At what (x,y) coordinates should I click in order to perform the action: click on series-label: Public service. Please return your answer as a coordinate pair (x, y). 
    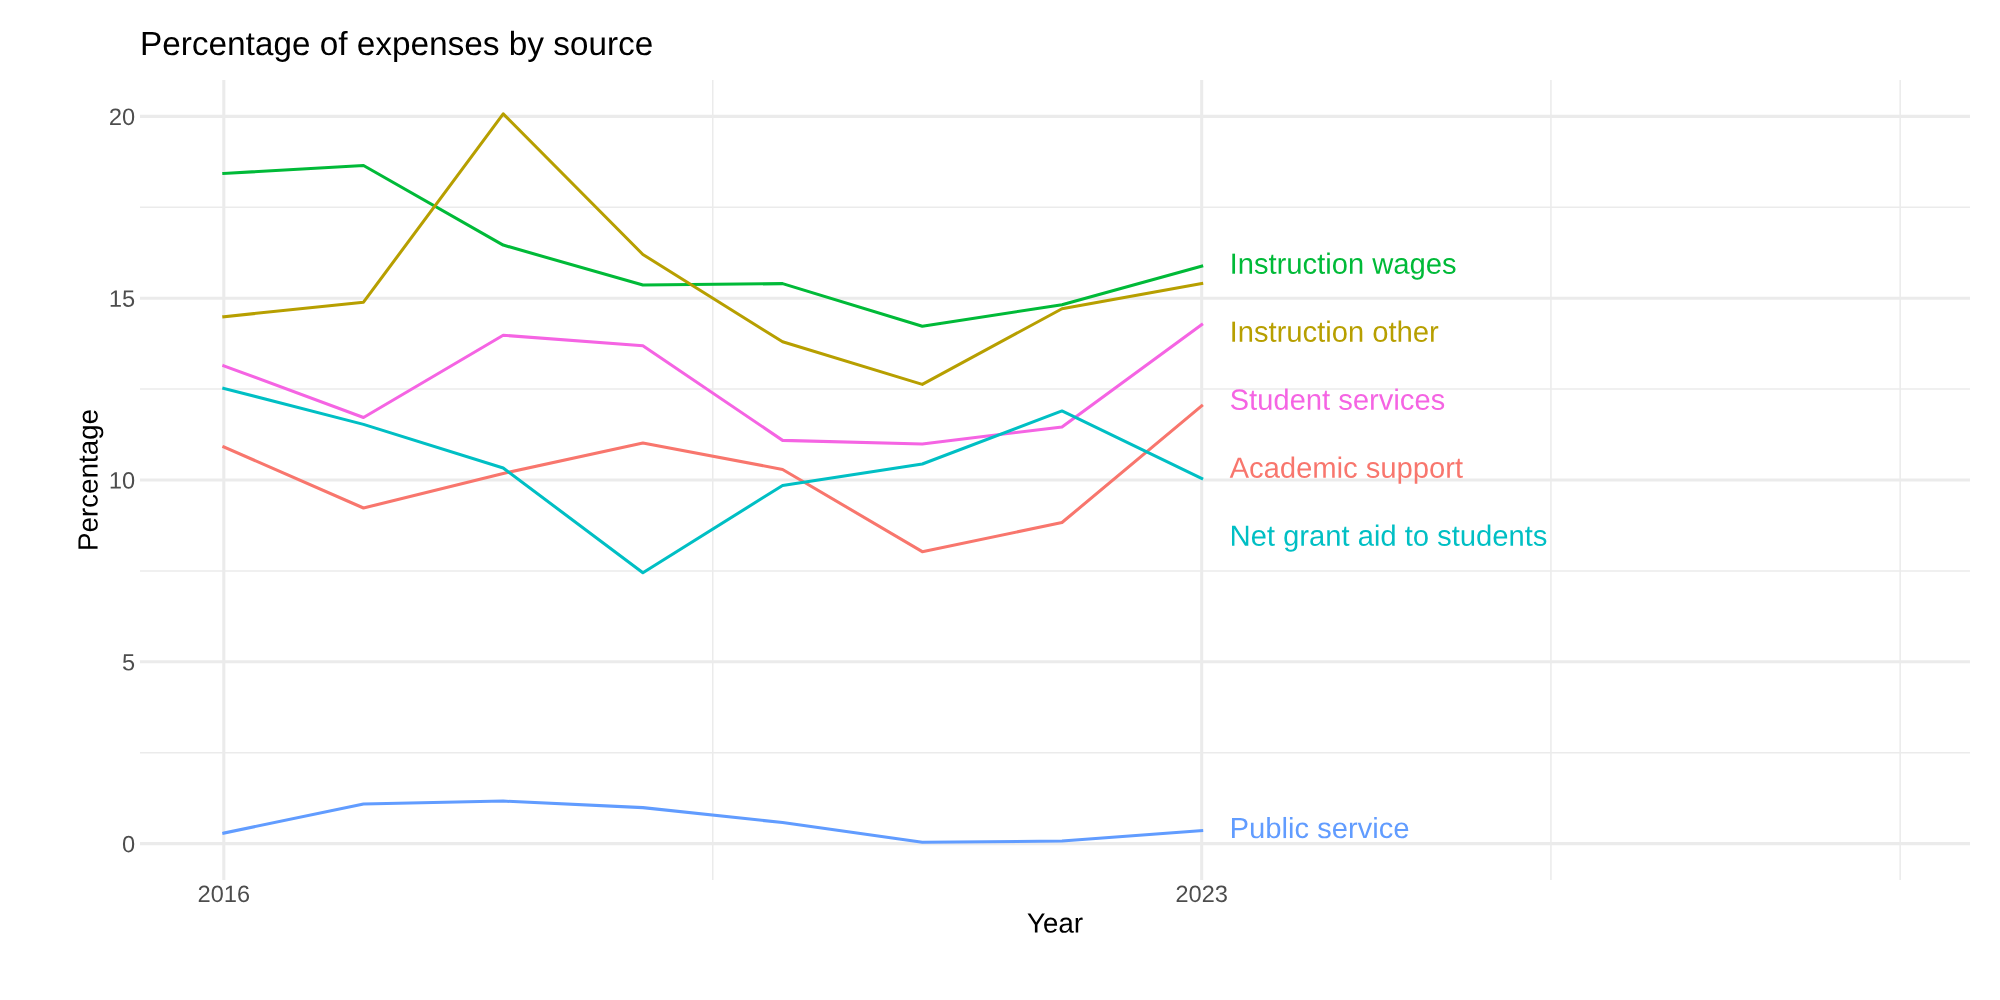
    Looking at the image, I should click on (1320, 827).